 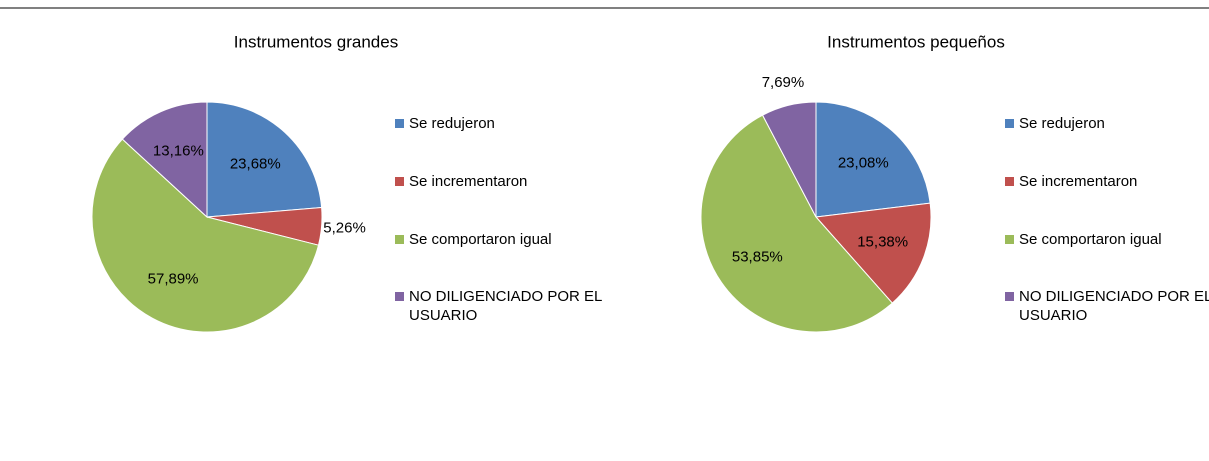 I want to click on chart-title: Instrumentos pequeños, so click(x=916, y=41).